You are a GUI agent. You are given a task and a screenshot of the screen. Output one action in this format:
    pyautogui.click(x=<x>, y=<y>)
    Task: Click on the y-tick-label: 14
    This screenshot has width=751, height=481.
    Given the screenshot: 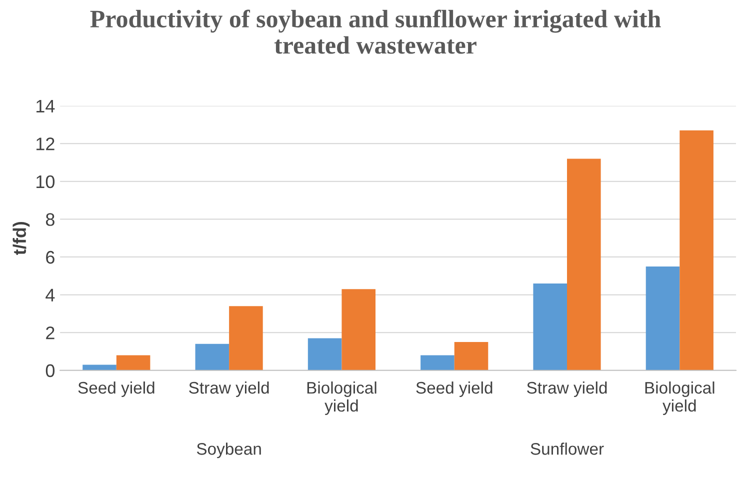 What is the action you would take?
    pyautogui.click(x=45, y=106)
    